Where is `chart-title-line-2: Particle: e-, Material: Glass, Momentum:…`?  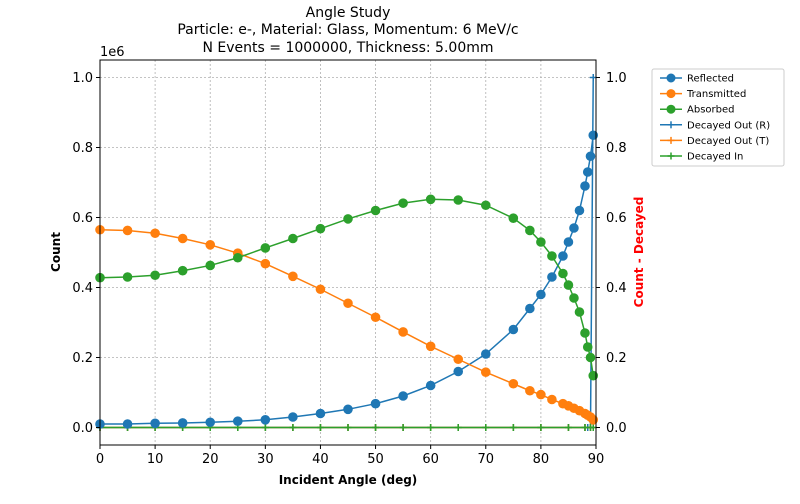
chart-title-line-2: Particle: e-, Material: Glass, Momentum:… is located at coordinates (347, 30).